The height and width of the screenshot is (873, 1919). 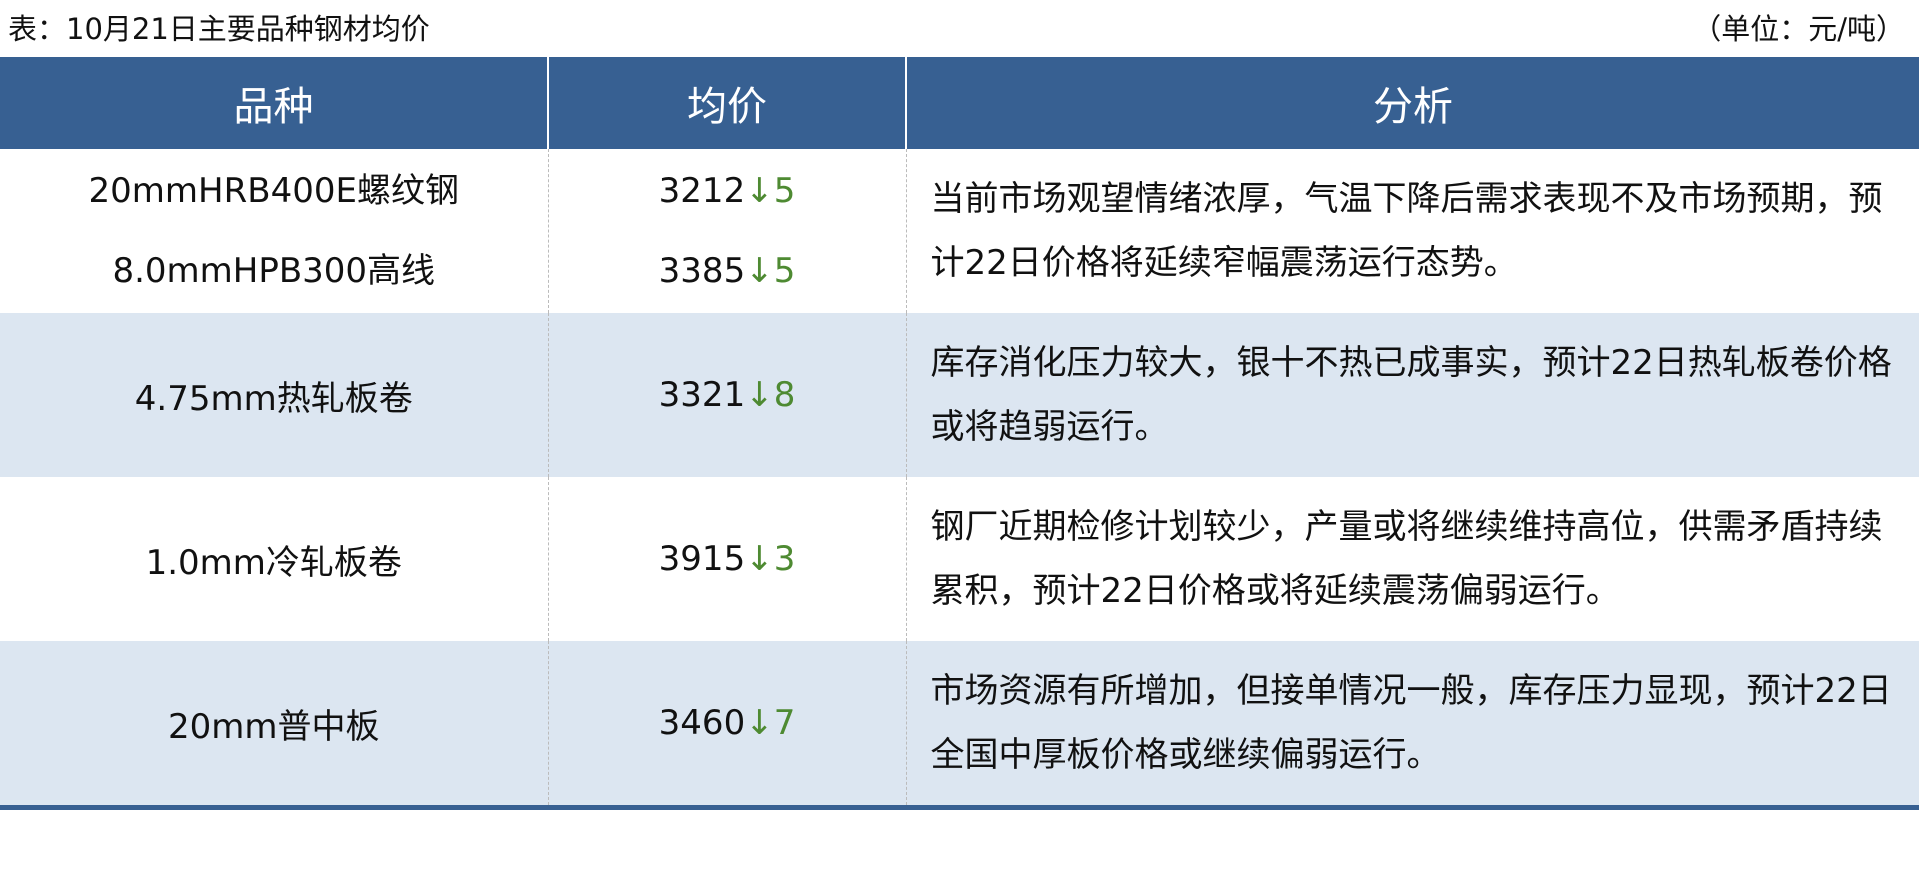 What do you see at coordinates (219, 29) in the screenshot?
I see `table-caption: 表：10月21日主要品种钢材均价` at bounding box center [219, 29].